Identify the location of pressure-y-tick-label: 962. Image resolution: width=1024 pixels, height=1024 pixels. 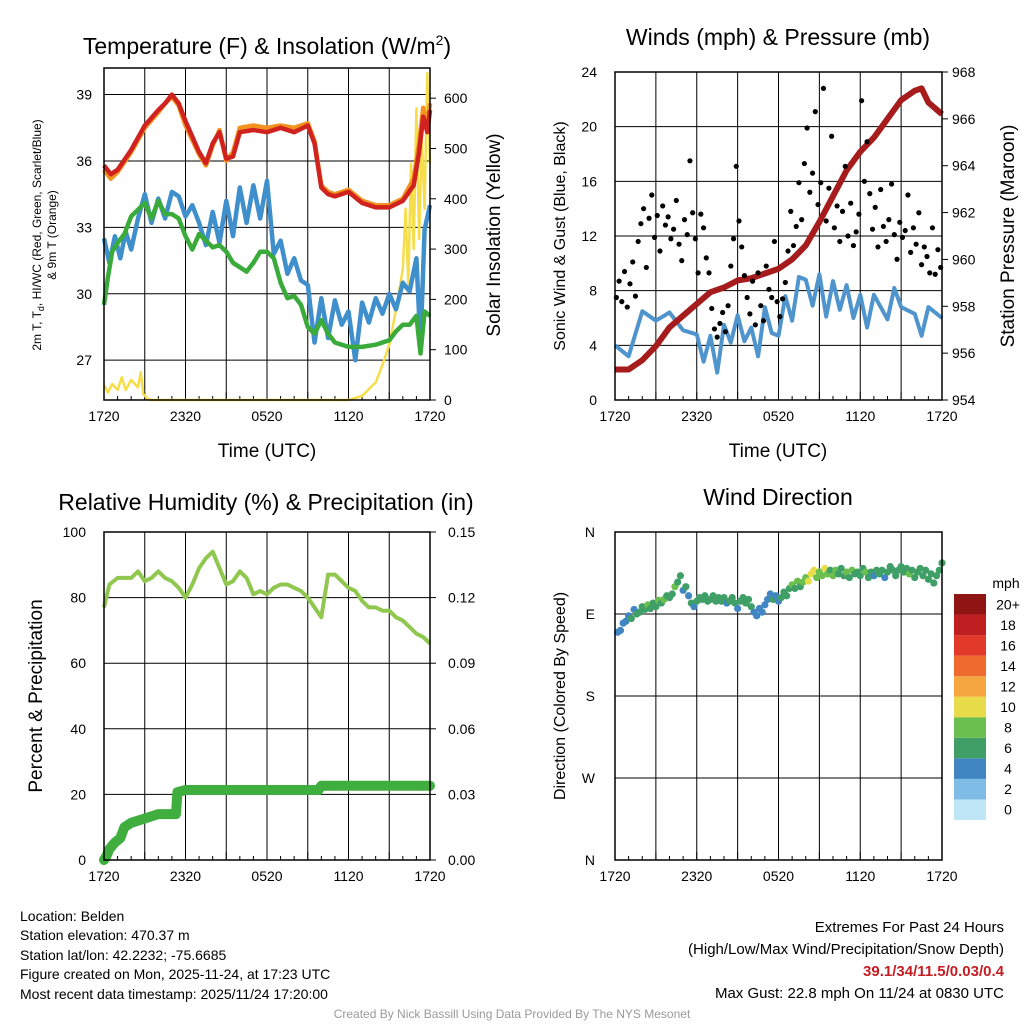
(964, 213).